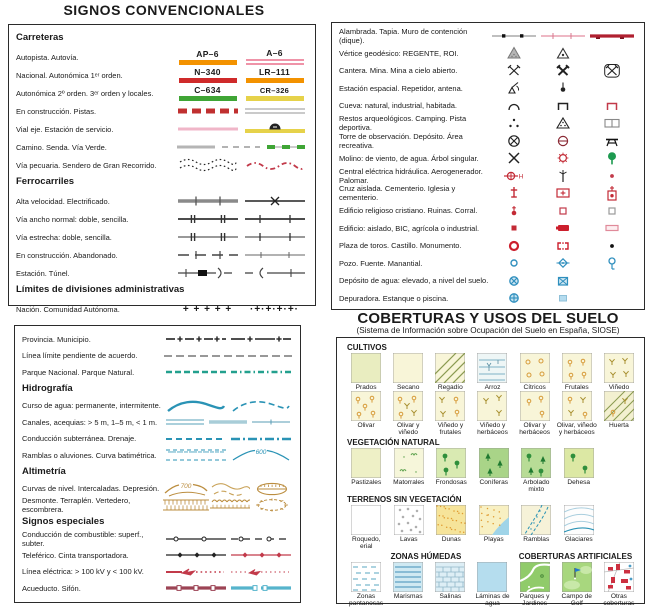  I want to click on tile-label: Dehesa, so click(579, 482).